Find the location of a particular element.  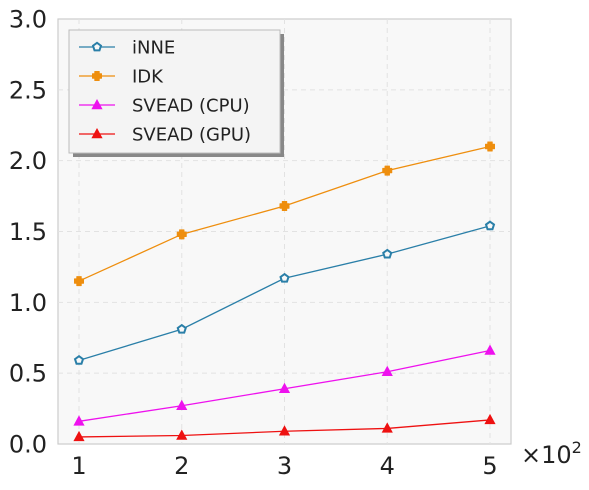

x-axis-multiplier: ×10² is located at coordinates (551, 453).